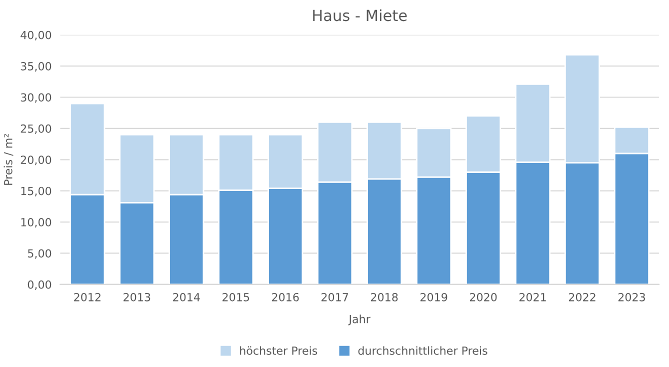  What do you see at coordinates (279, 350) in the screenshot?
I see `legend-label: höchster Preis` at bounding box center [279, 350].